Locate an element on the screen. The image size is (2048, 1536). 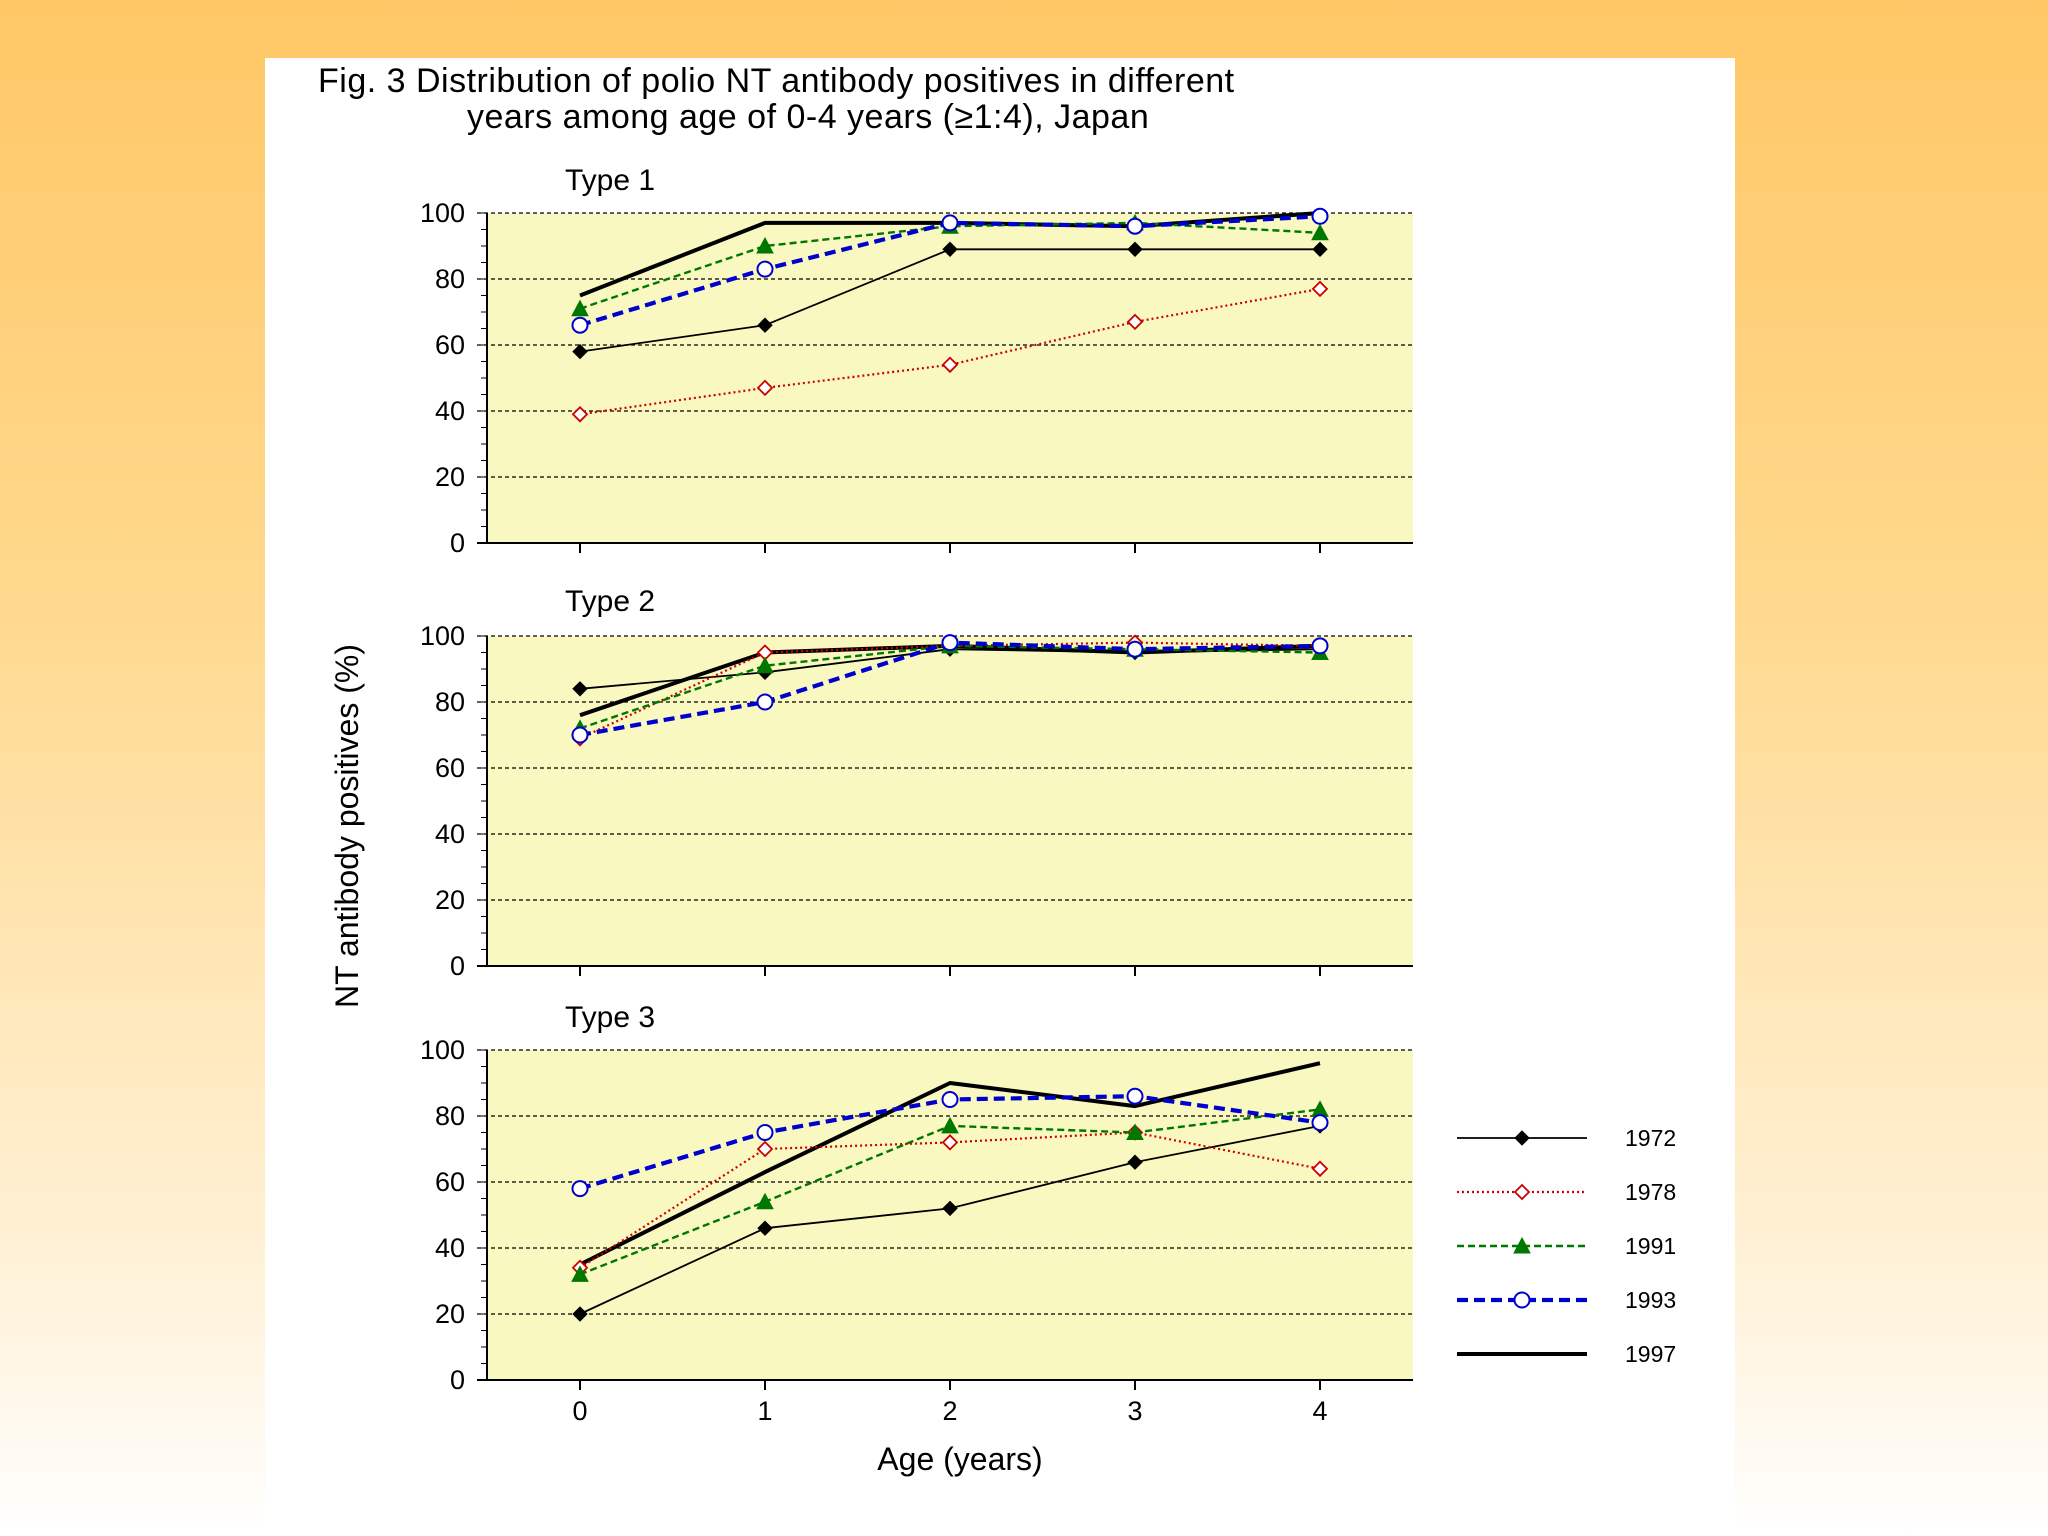
x-axis-title: Age (years) is located at coordinates (959, 1459).